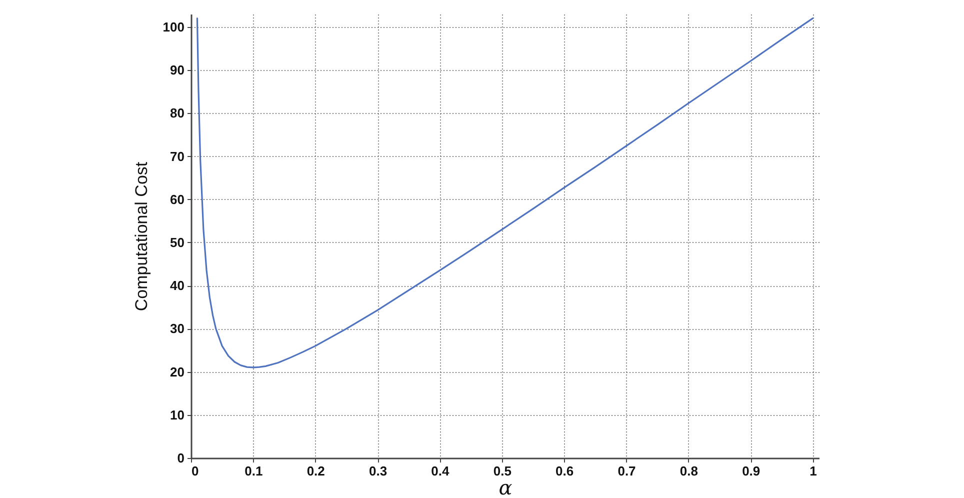 This screenshot has width=964, height=498. Describe the element at coordinates (253, 471) in the screenshot. I see `x-tick-label: 0.1` at that location.